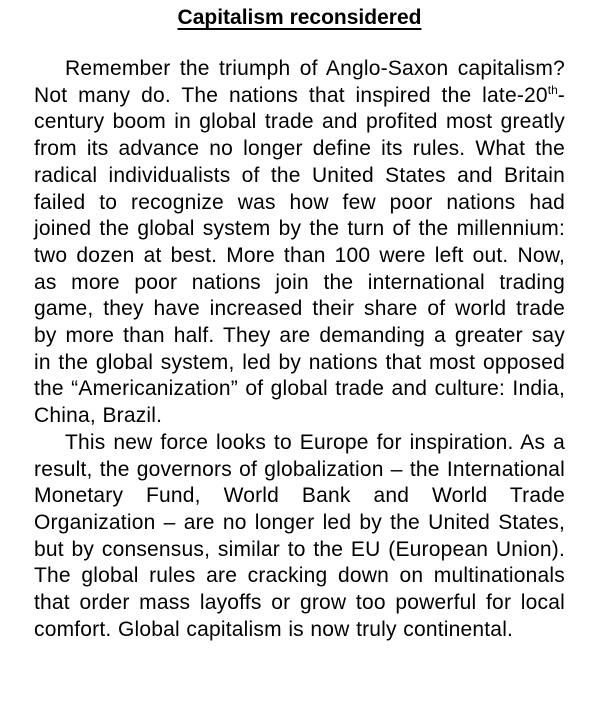  Describe the element at coordinates (299, 17) in the screenshot. I see `document-title: Capitalism reconsidered` at that location.